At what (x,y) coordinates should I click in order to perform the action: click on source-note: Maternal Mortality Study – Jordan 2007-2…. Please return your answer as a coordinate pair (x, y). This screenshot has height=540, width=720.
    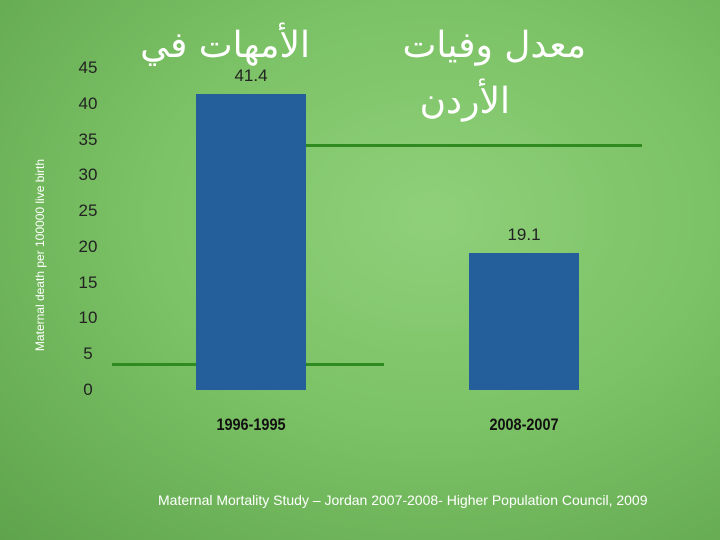
    Looking at the image, I should click on (403, 500).